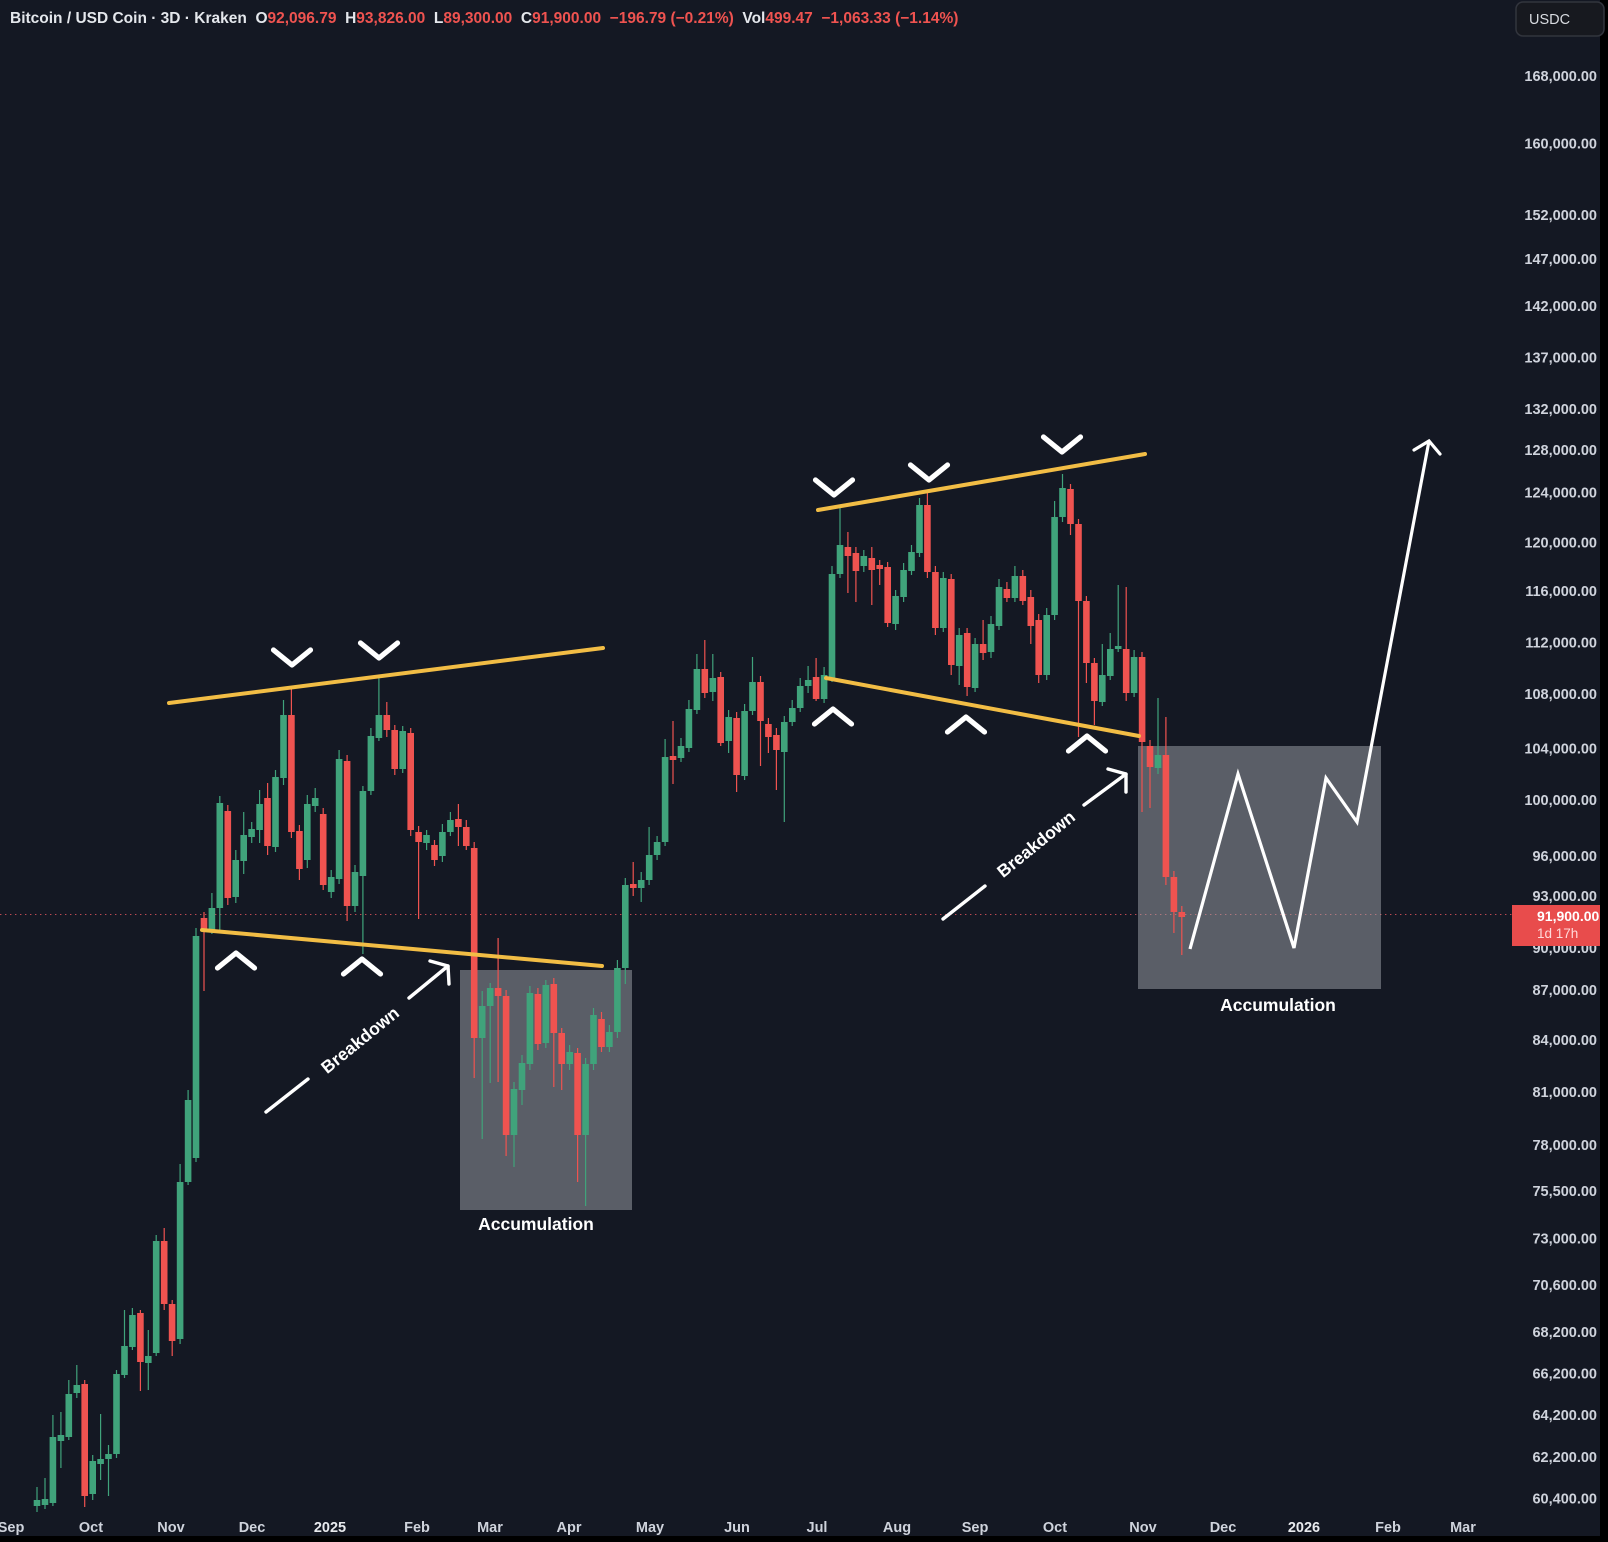 This screenshot has height=1542, width=1608. What do you see at coordinates (569, 1528) in the screenshot?
I see `svg-text: Apr` at bounding box center [569, 1528].